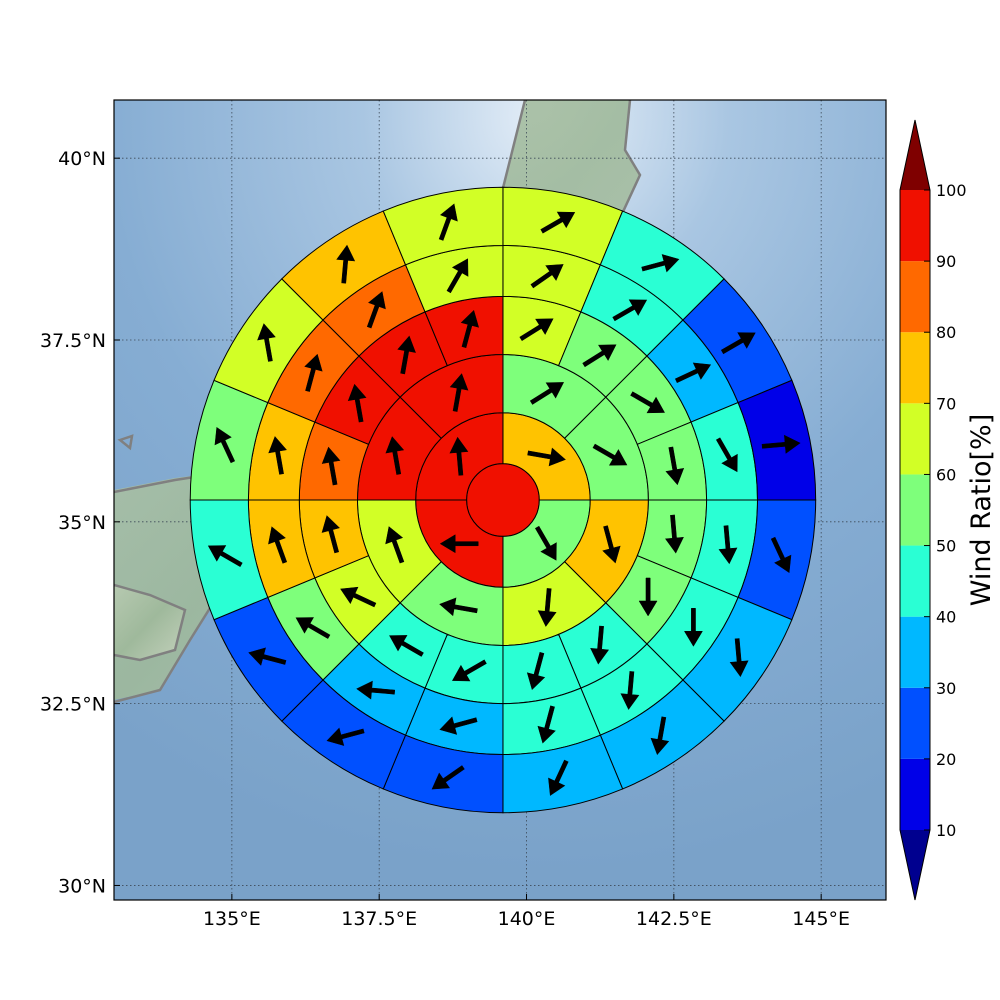 The width and height of the screenshot is (1000, 1000). Describe the element at coordinates (527, 919) in the screenshot. I see `x-tick-label-2: 140°E` at that location.